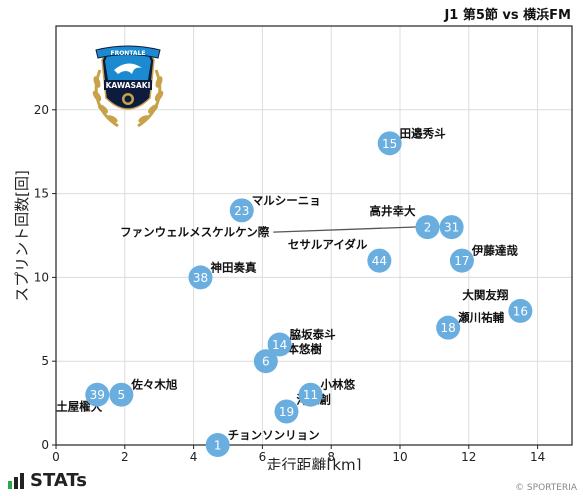 The width and height of the screenshot is (583, 496). I want to click on player-label: 大関友翔, so click(485, 295).